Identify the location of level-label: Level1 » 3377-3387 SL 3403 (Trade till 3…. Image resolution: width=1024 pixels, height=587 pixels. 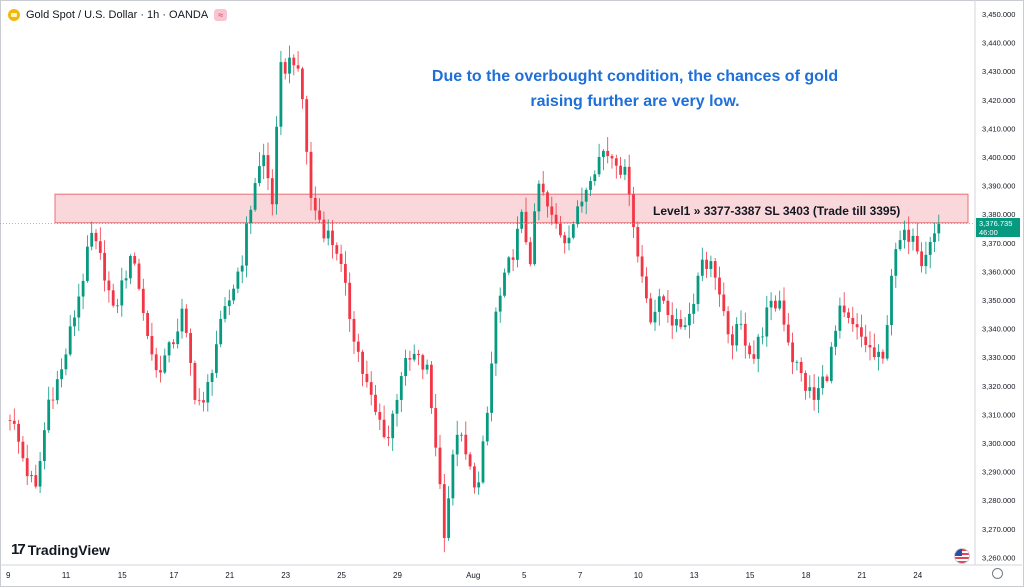
(777, 211).